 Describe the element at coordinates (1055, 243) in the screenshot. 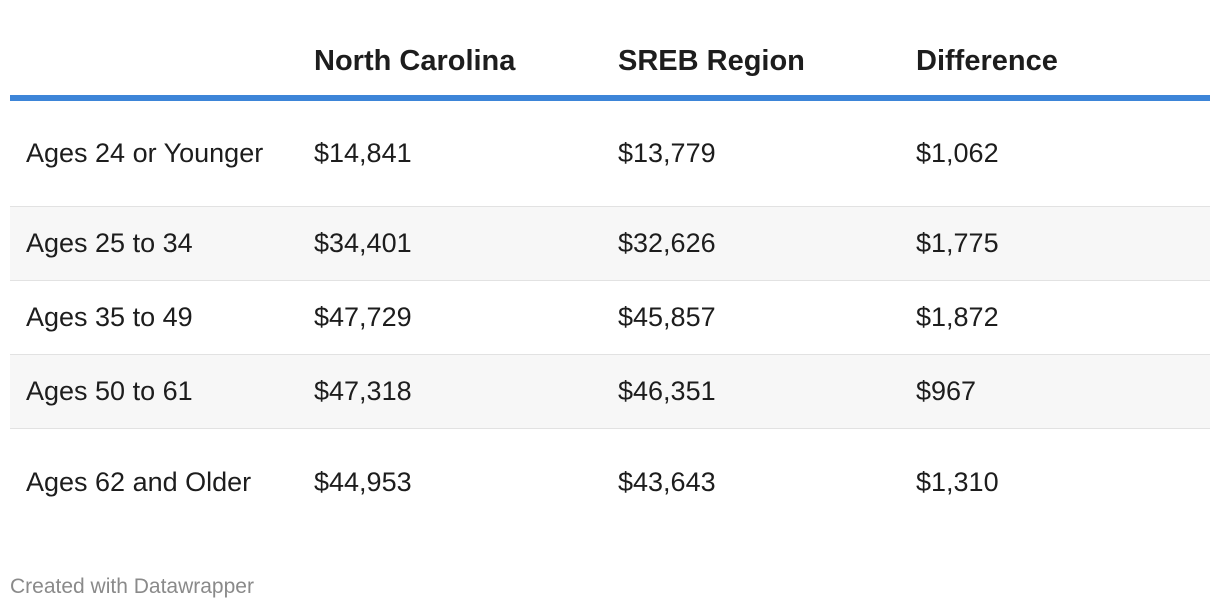

I see `cell-difference: $1,775` at that location.